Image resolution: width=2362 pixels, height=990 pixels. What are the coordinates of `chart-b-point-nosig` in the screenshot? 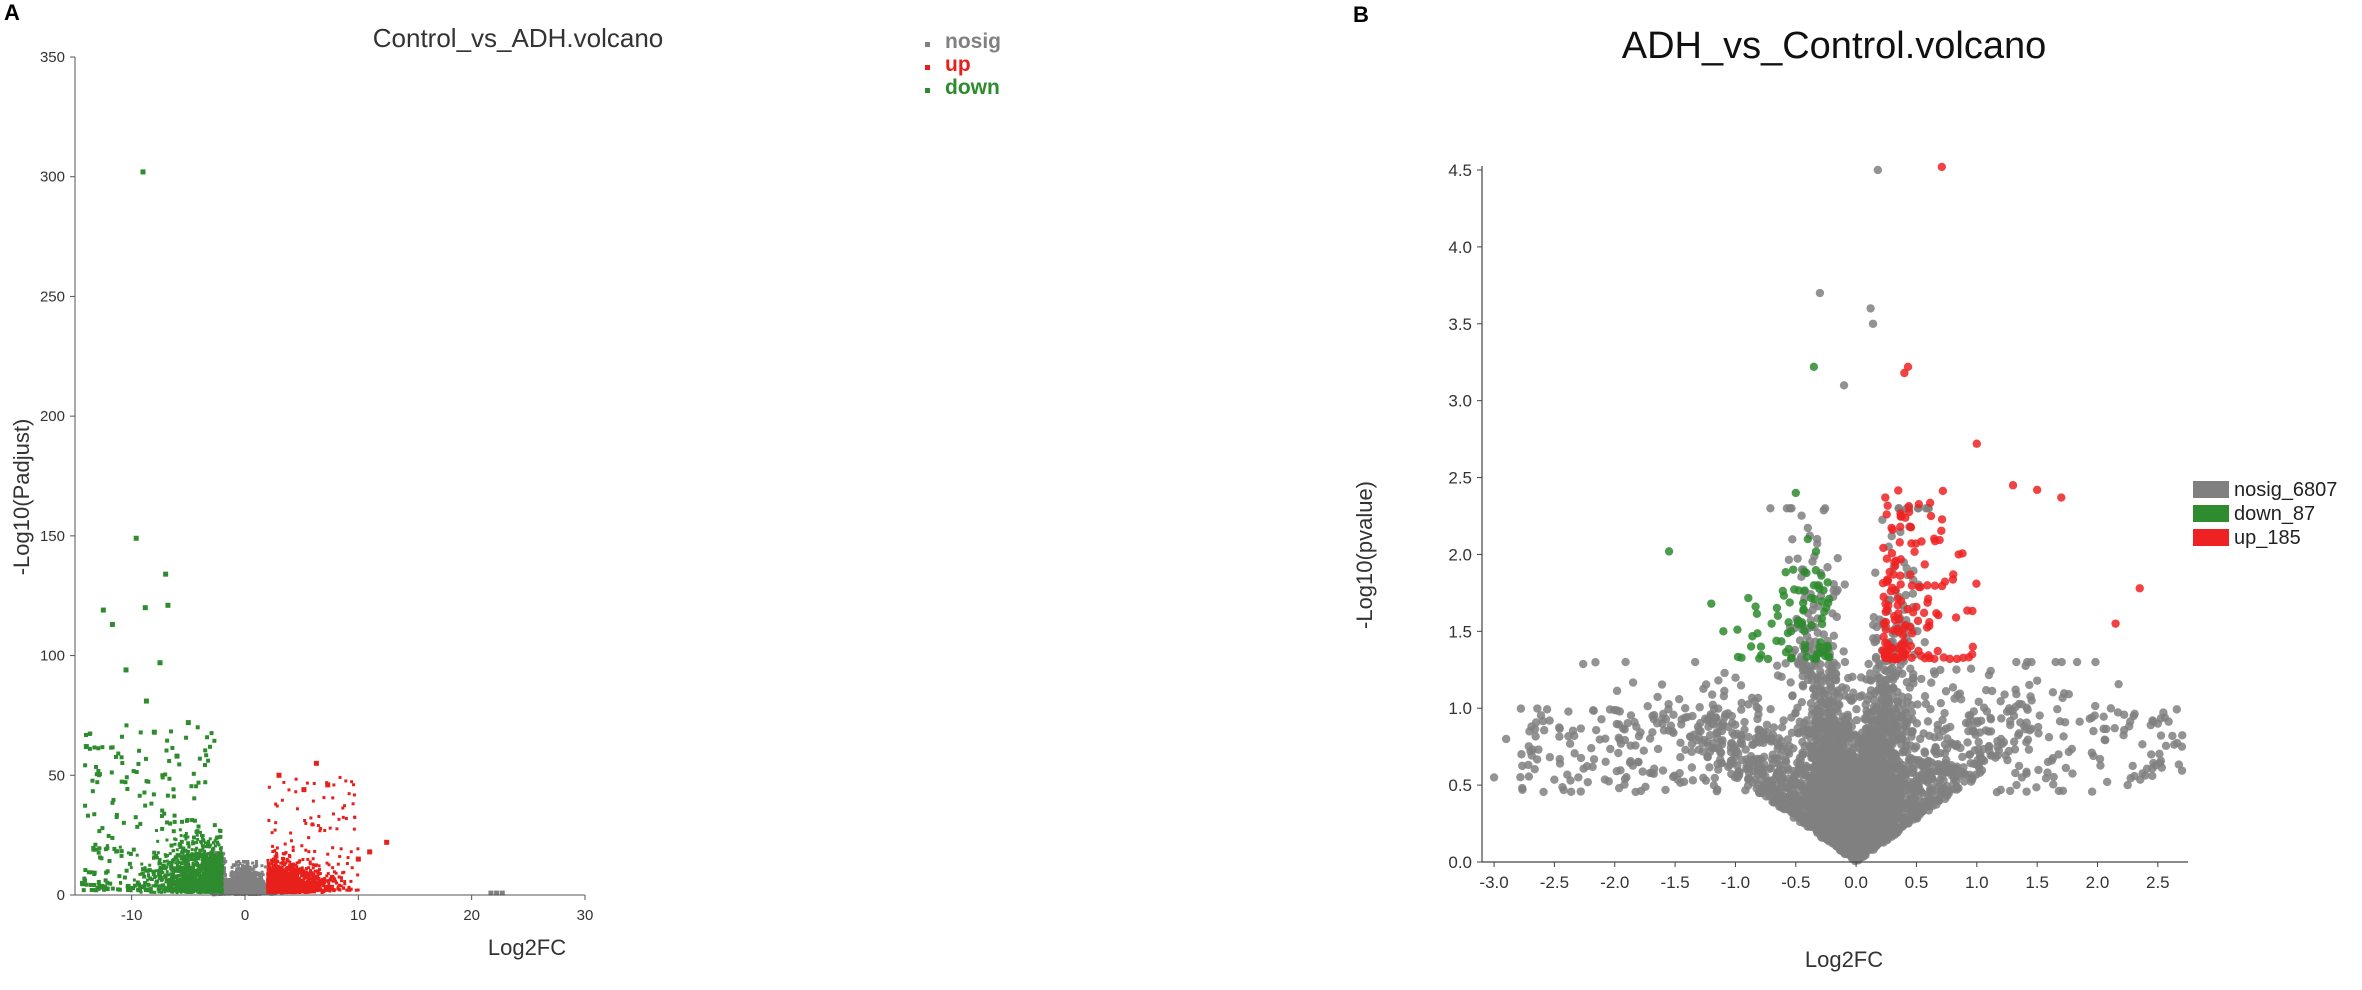 It's located at (1906, 568).